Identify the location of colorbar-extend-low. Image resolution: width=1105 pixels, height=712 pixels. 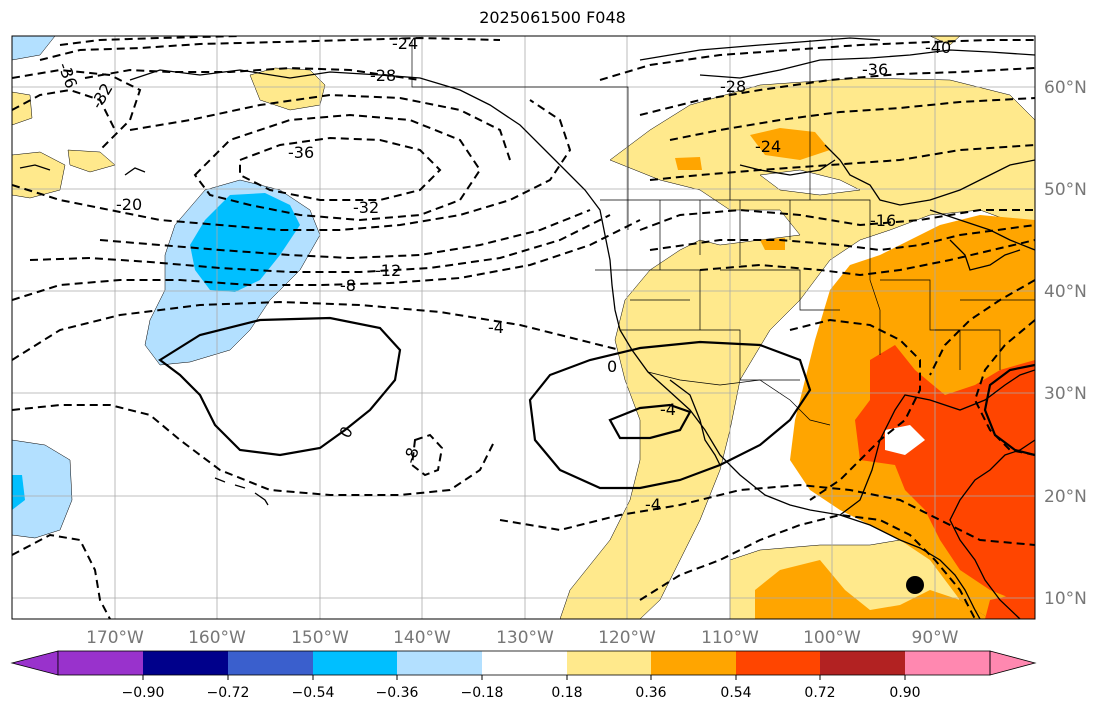
(34, 663).